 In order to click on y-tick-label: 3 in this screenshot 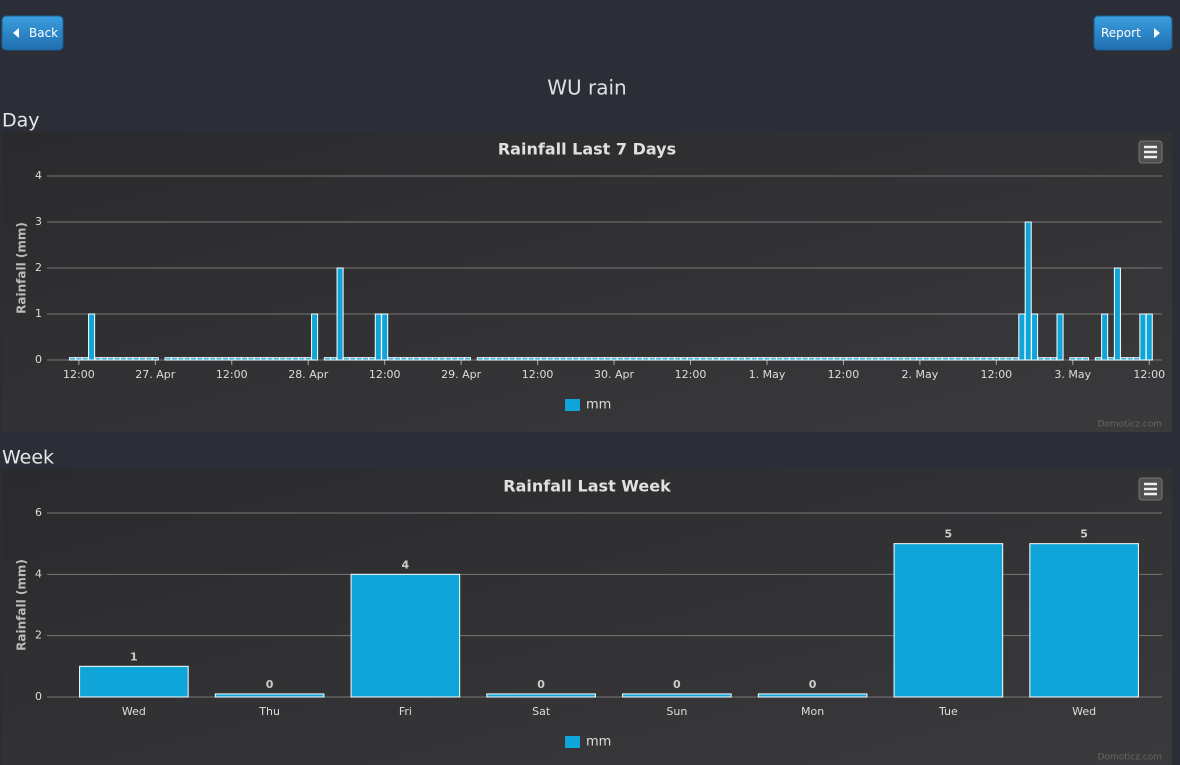, I will do `click(38, 221)`.